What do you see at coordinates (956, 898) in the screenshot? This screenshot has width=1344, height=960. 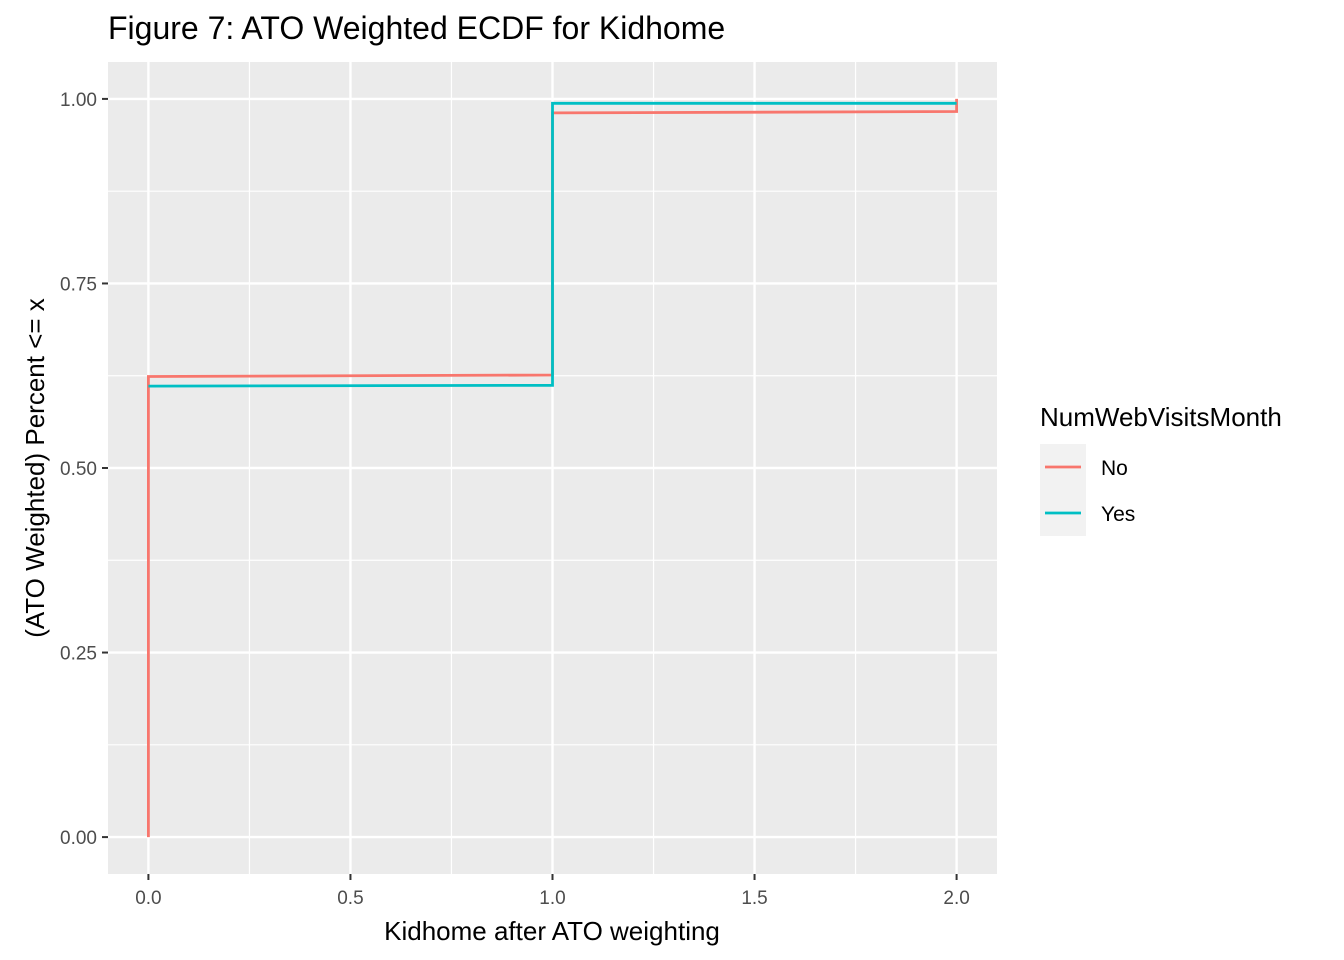 I see `x-tick-label: 2.0` at bounding box center [956, 898].